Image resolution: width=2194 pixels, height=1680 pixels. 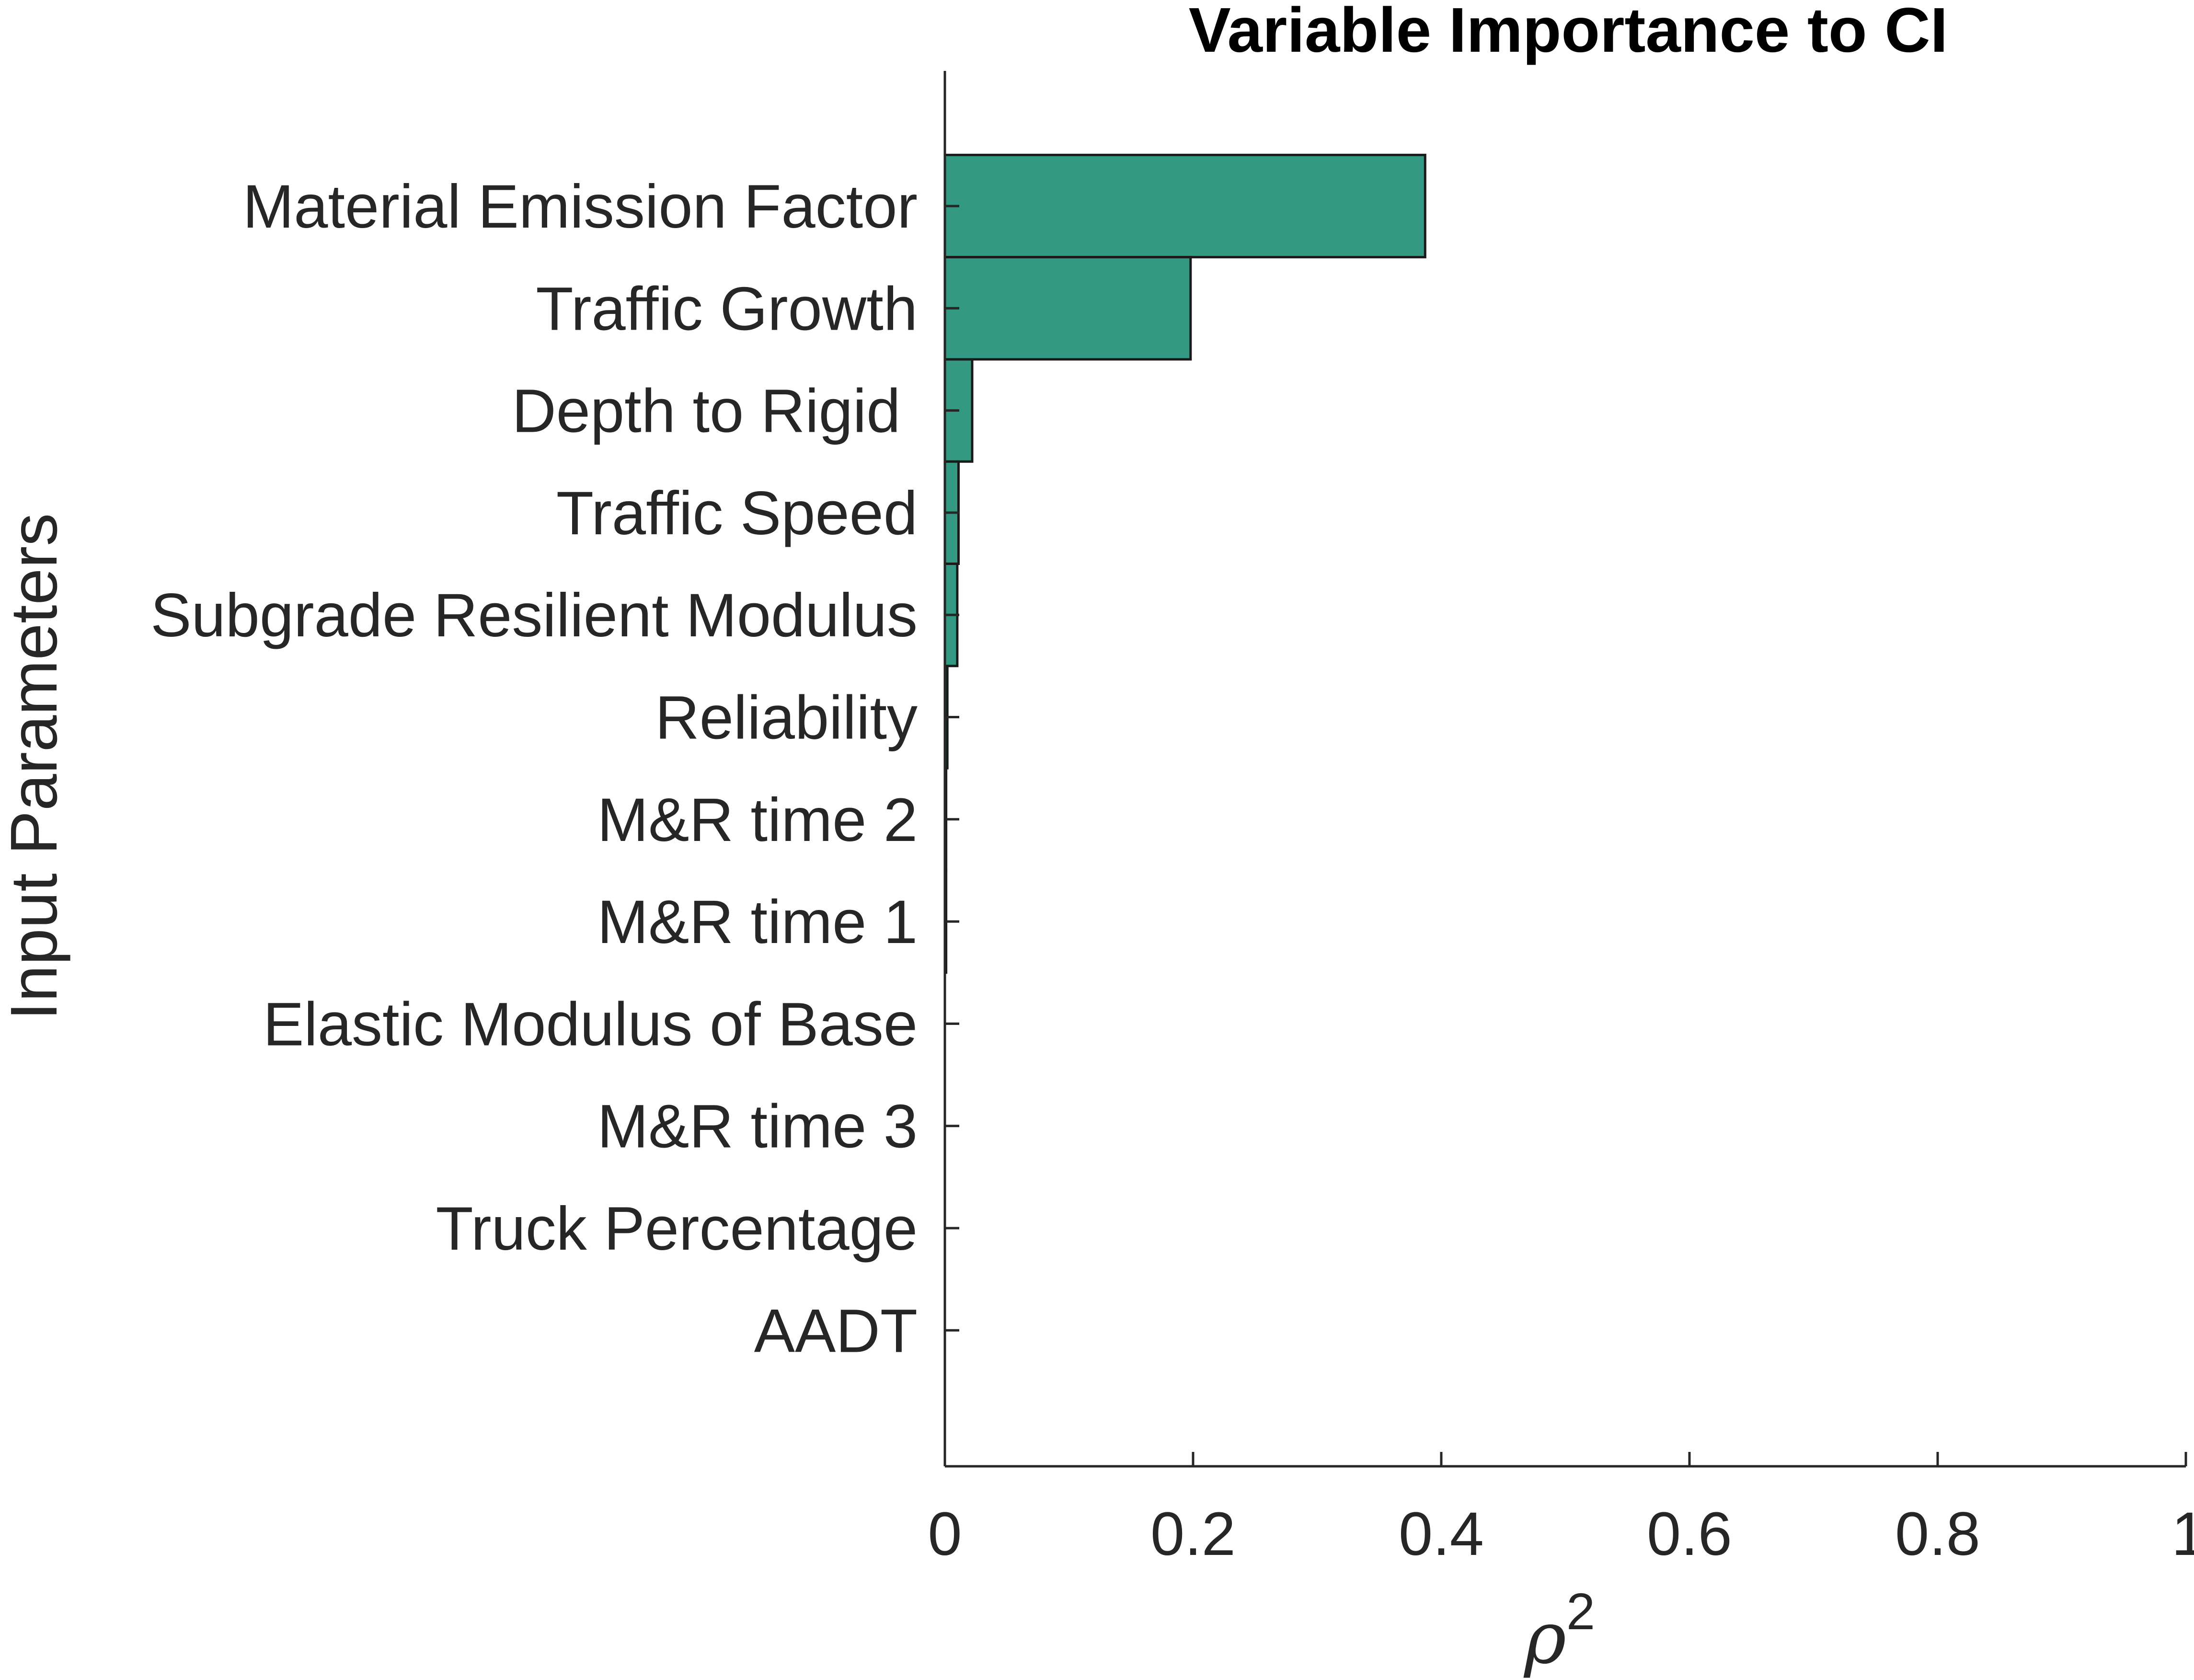 I want to click on x-tick-label: 1, so click(x=2183, y=1534).